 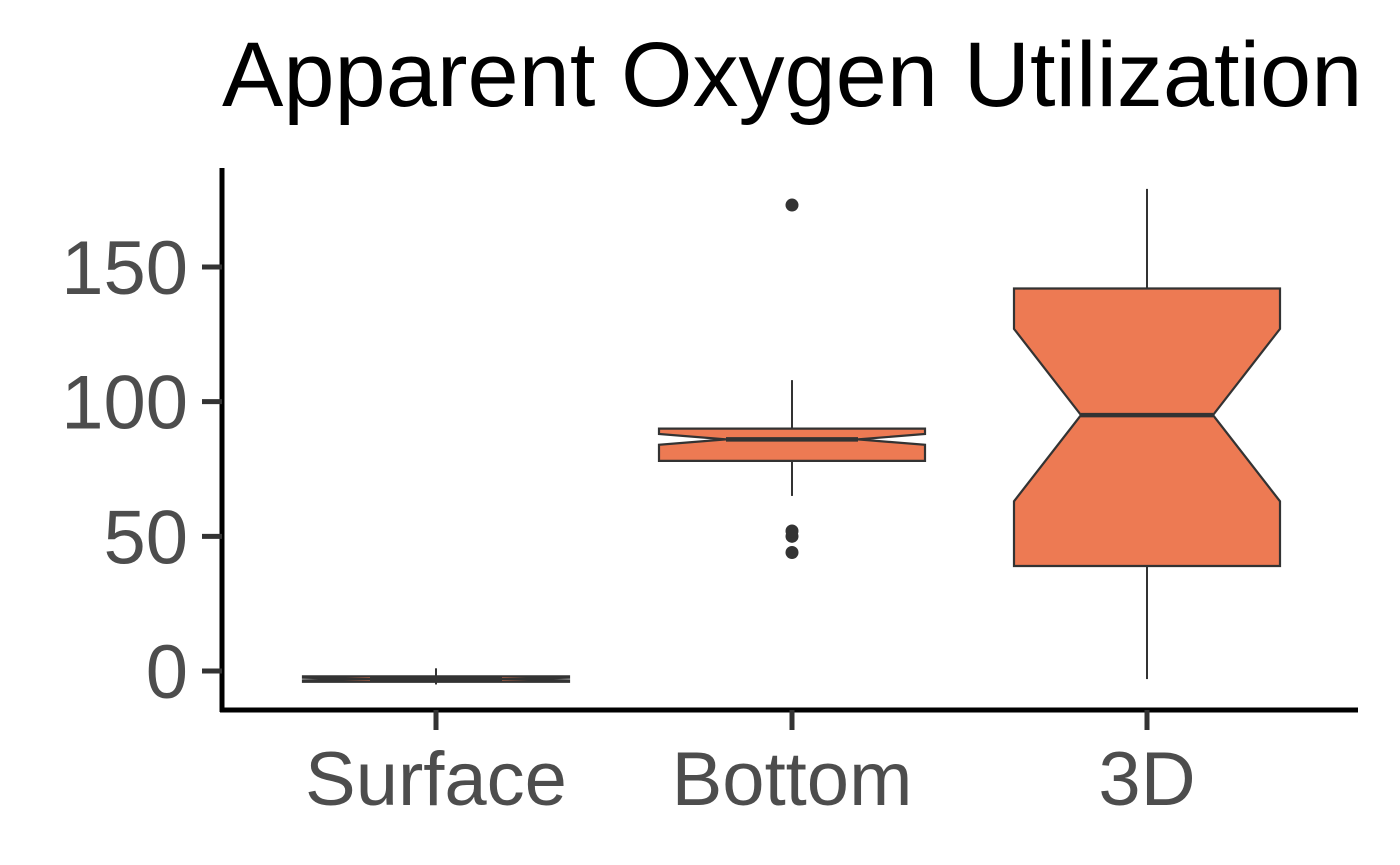 What do you see at coordinates (436, 779) in the screenshot?
I see `x-tick-label: Surface` at bounding box center [436, 779].